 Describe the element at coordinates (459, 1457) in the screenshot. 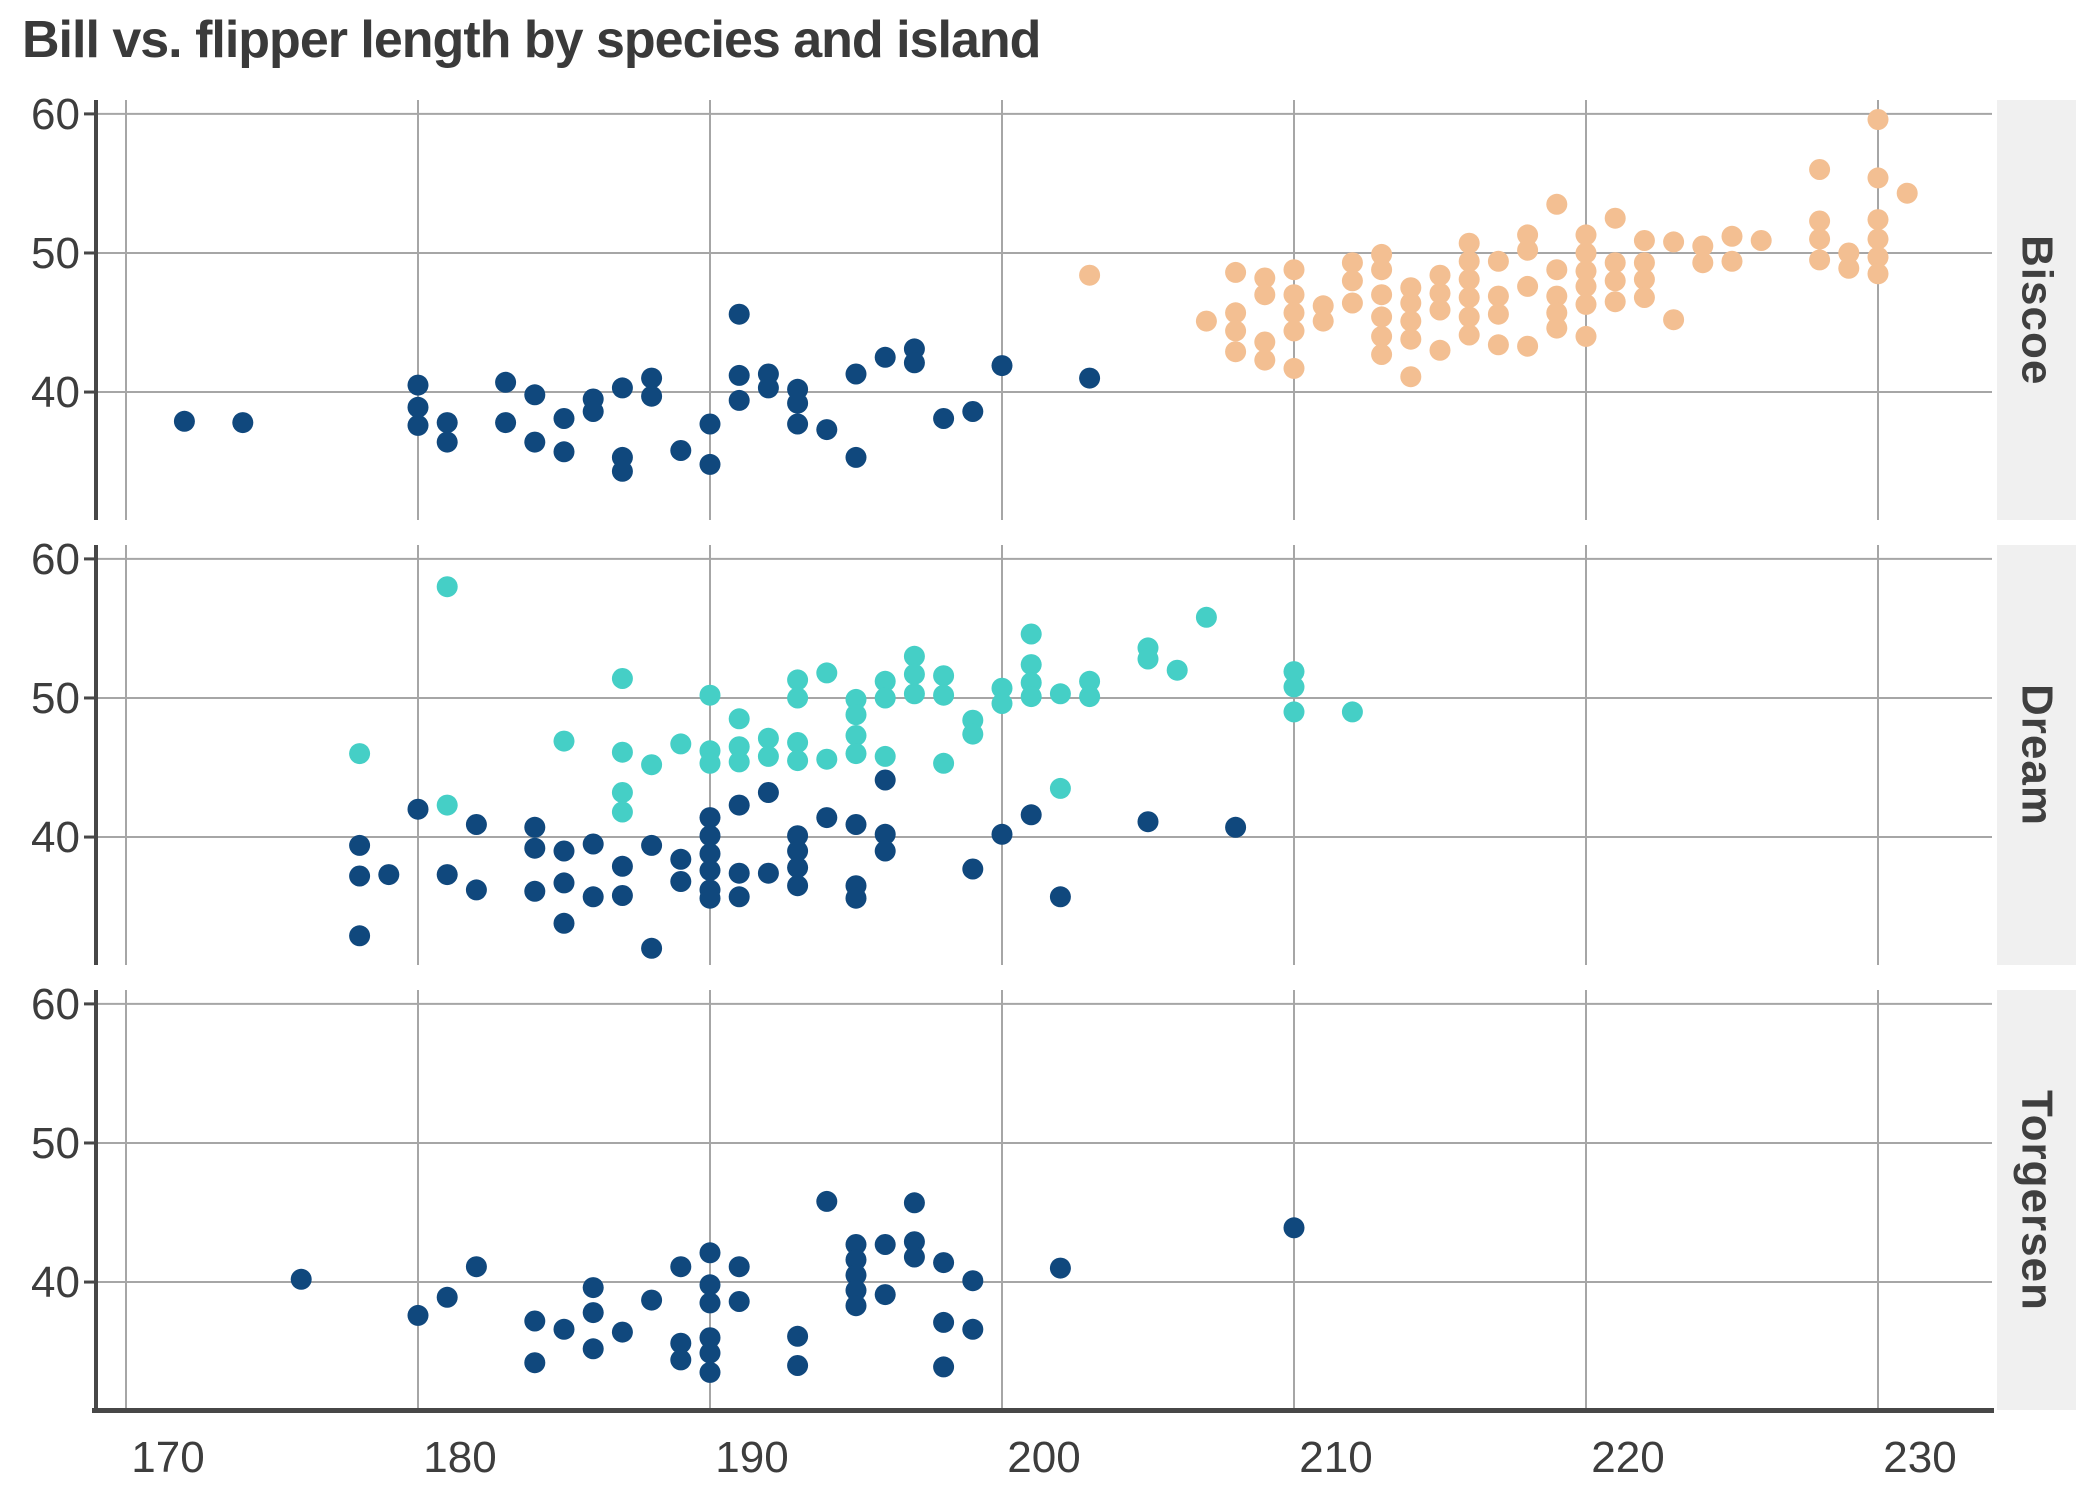

I see `x-tick-label: 180` at that location.